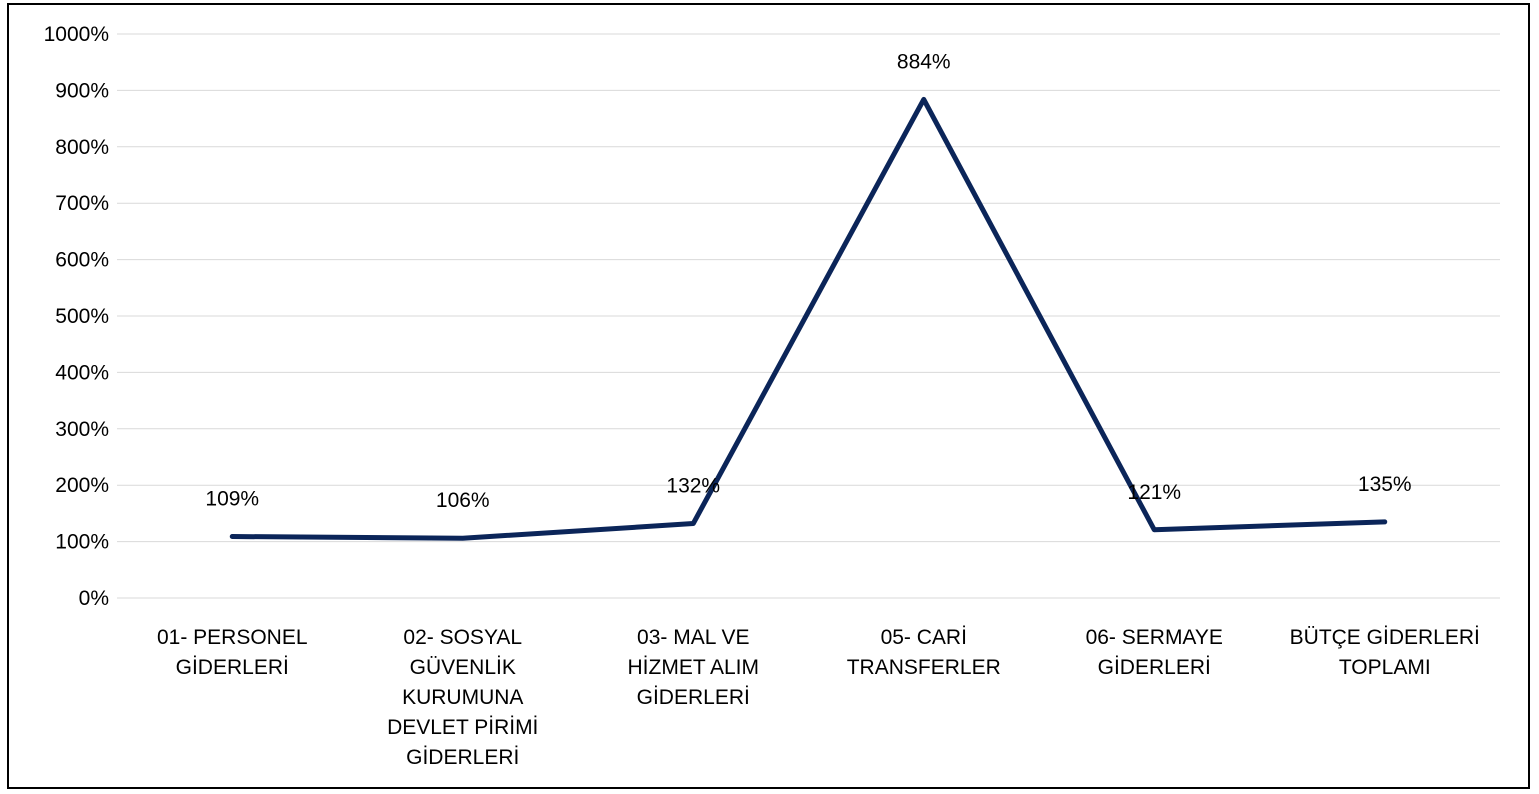 This screenshot has height=794, width=1539. Describe the element at coordinates (82, 147) in the screenshot. I see `y-tick-label: 800%` at that location.